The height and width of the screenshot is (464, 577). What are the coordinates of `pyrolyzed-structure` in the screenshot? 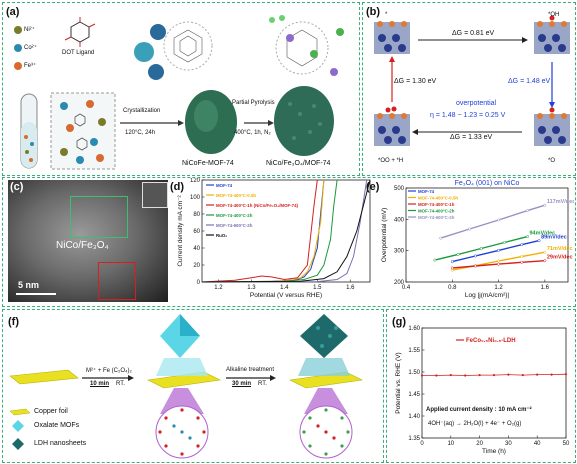 It's located at (306, 45).